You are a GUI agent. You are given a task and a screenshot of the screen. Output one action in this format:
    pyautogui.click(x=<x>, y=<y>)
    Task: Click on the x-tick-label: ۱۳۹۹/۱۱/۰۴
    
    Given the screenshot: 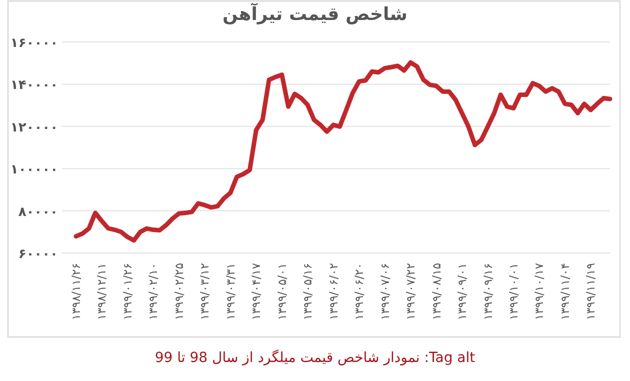 What is the action you would take?
    pyautogui.click(x=565, y=291)
    